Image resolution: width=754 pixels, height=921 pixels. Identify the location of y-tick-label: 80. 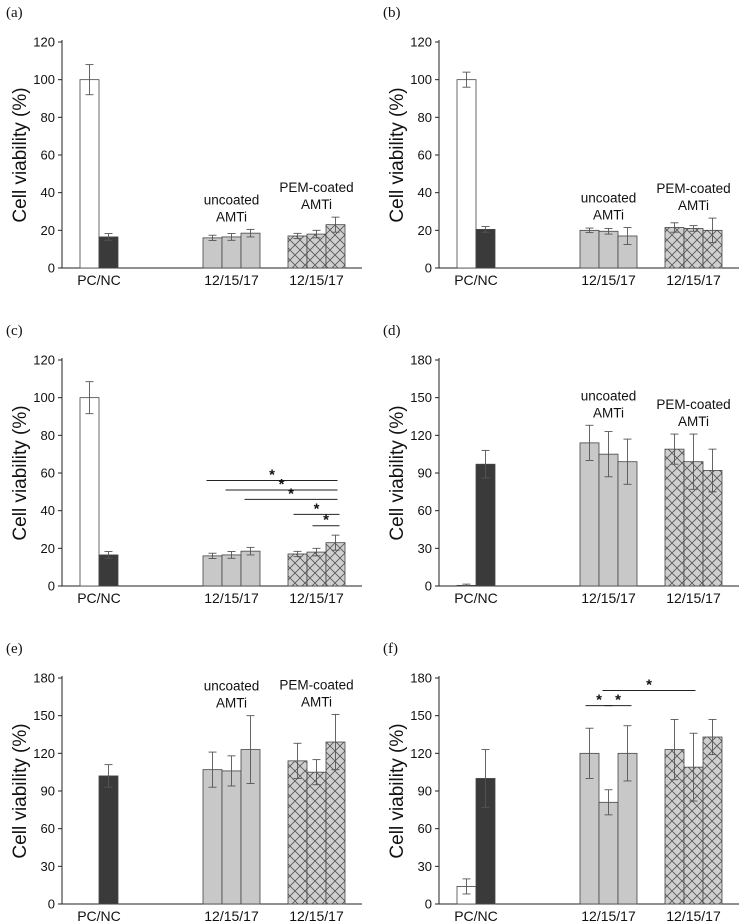
(48, 117).